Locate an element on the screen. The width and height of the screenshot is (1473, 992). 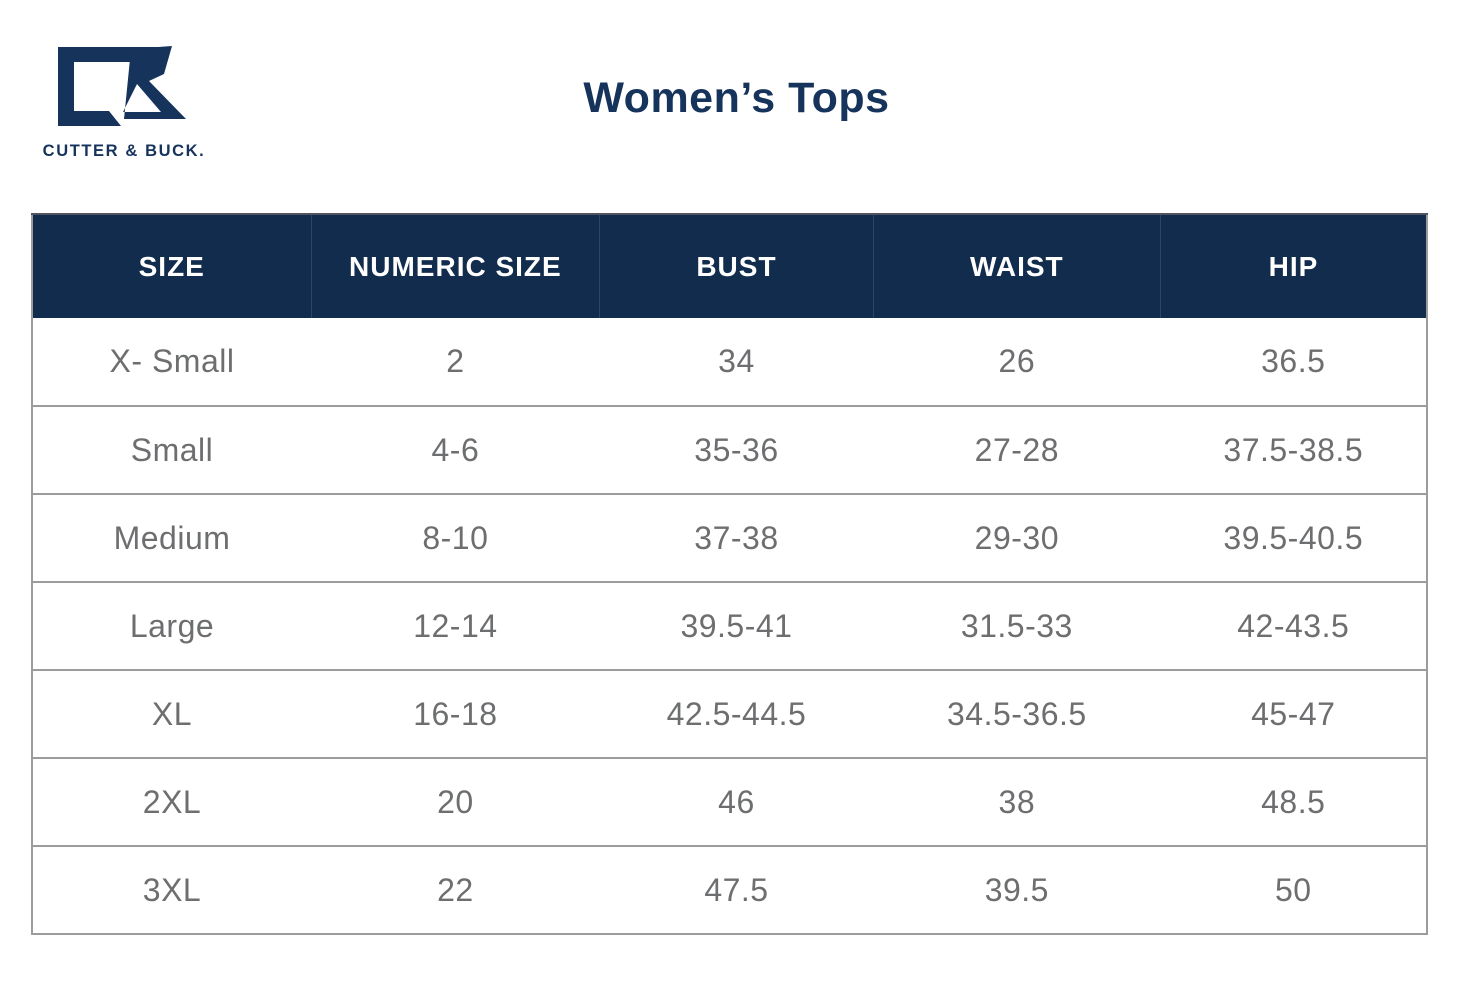
table-row-xsmall: X- Small 2 34 26 36.5 is located at coordinates (729, 362).